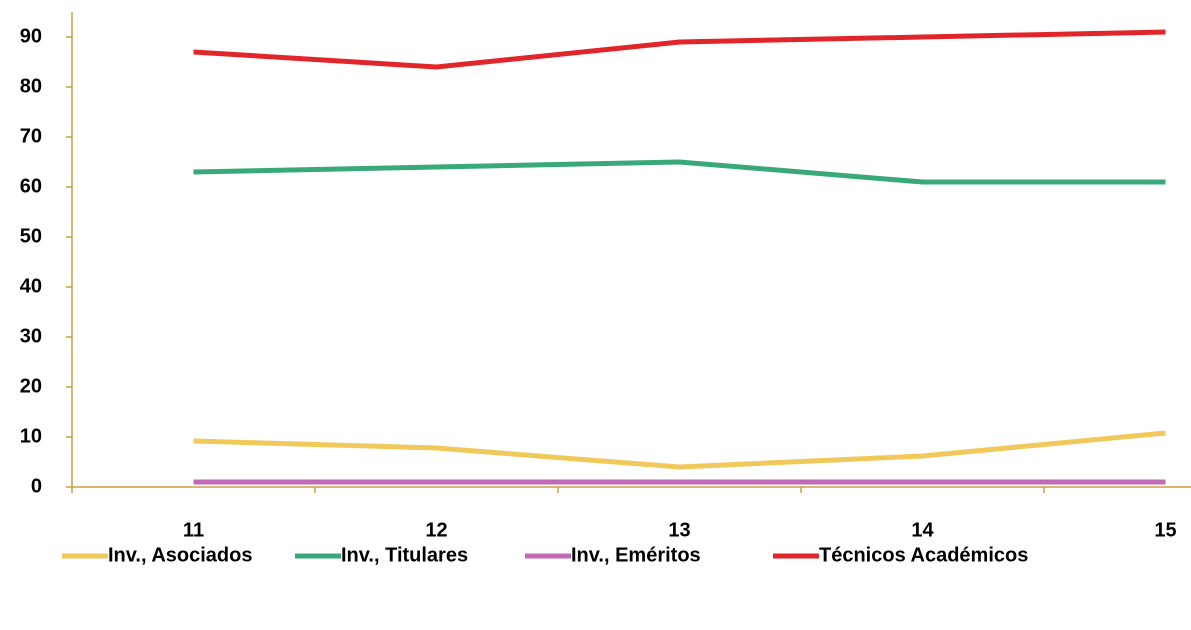 The width and height of the screenshot is (1191, 630). Describe the element at coordinates (436, 530) in the screenshot. I see `x-tick-label: 12` at that location.